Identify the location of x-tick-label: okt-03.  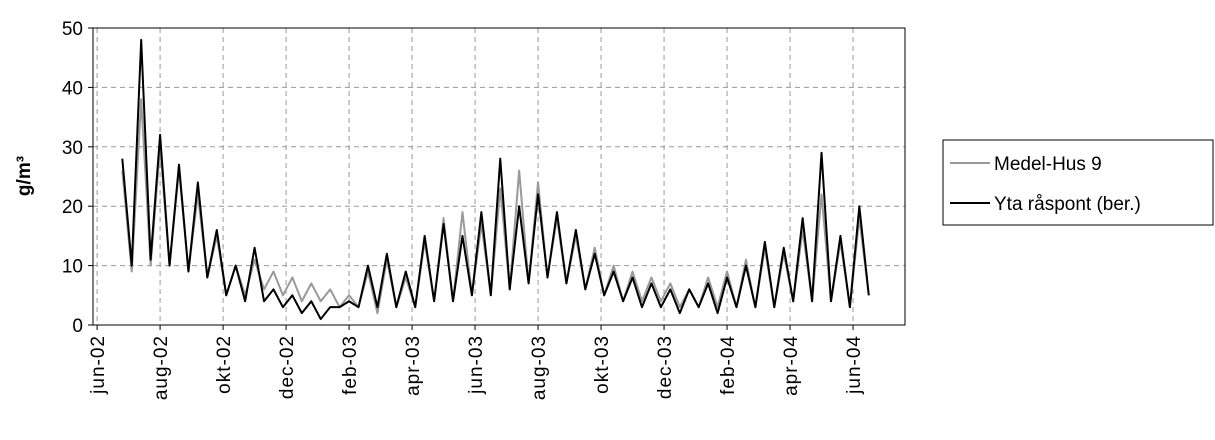
(602, 364).